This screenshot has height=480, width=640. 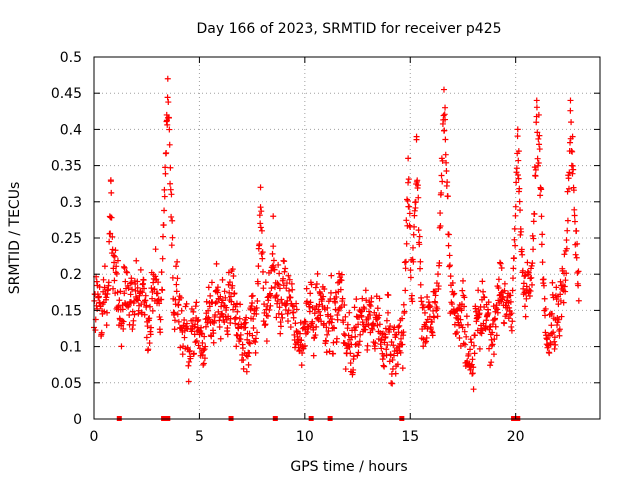 What do you see at coordinates (166, 114) in the screenshot?
I see `peak-point` at bounding box center [166, 114].